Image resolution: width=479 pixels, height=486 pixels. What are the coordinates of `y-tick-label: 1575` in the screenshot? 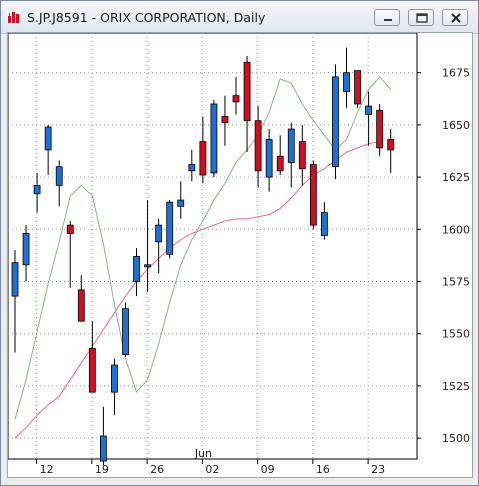 It's located at (456, 282).